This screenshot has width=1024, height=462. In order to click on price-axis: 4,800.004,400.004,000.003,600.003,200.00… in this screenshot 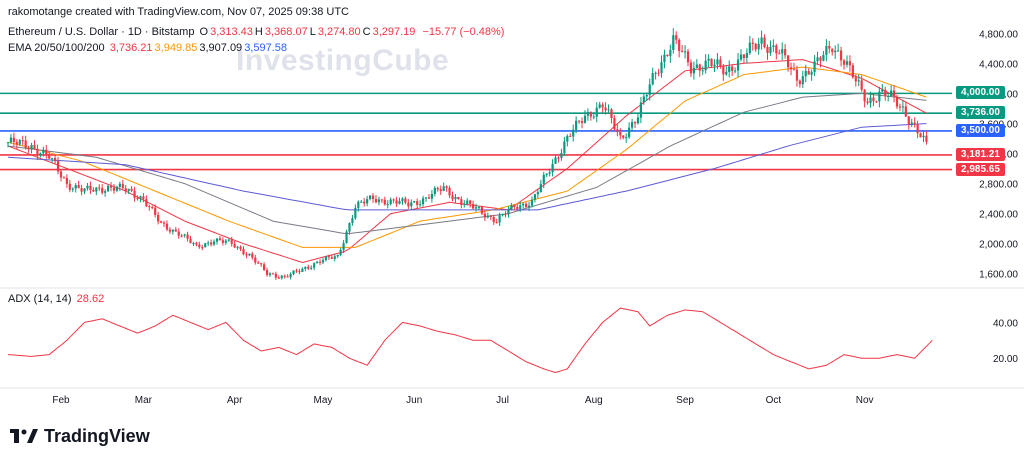, I will do `click(998, 197)`.